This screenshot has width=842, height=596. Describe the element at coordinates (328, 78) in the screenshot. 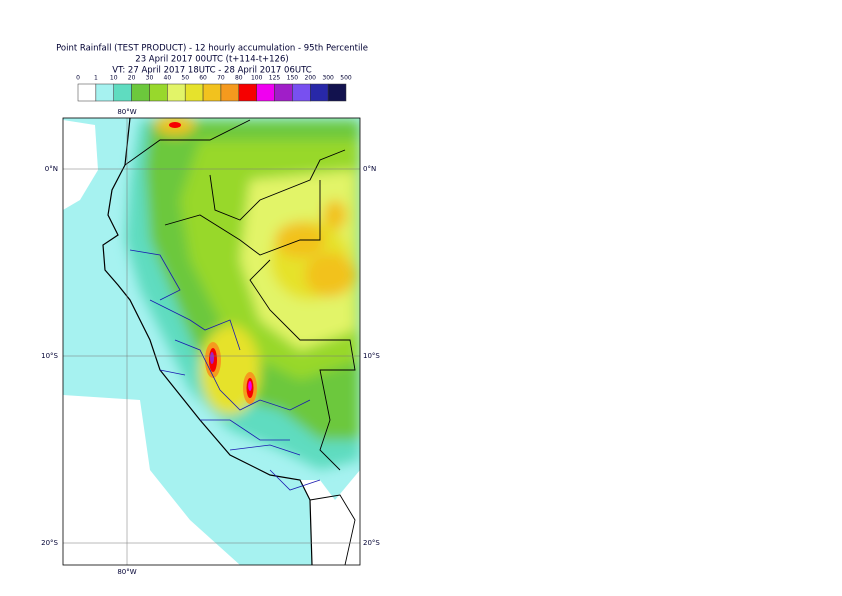

I see `colorbar-label: 300` at that location.